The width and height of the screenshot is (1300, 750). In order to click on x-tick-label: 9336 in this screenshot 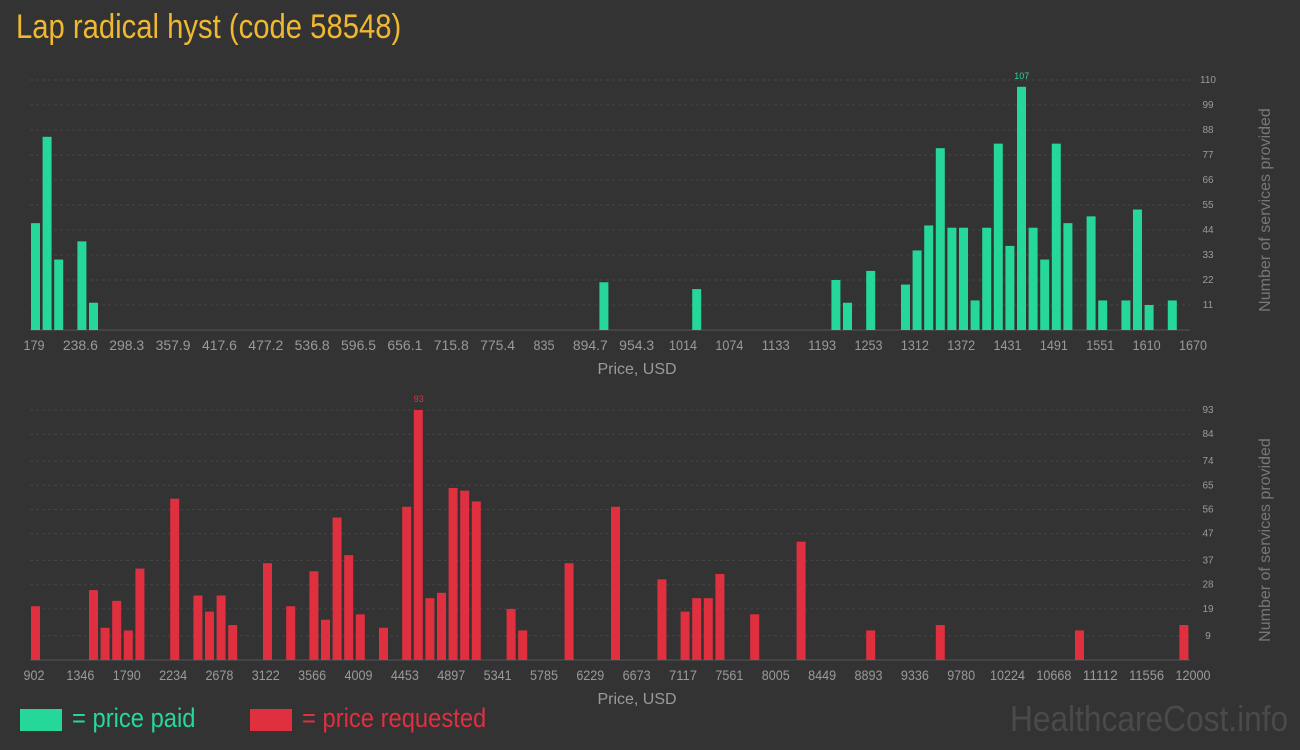, I will do `click(915, 675)`.